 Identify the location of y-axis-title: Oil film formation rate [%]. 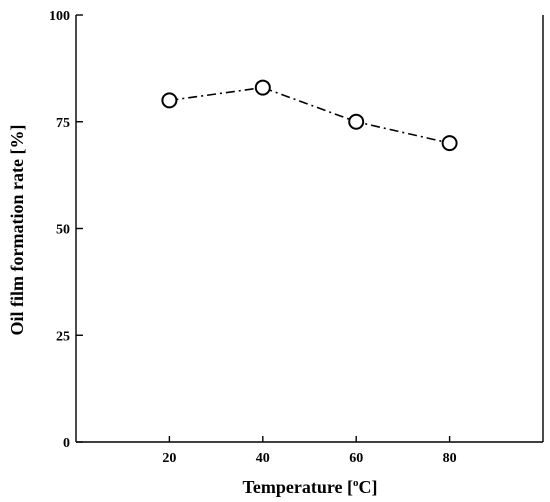
(17, 230).